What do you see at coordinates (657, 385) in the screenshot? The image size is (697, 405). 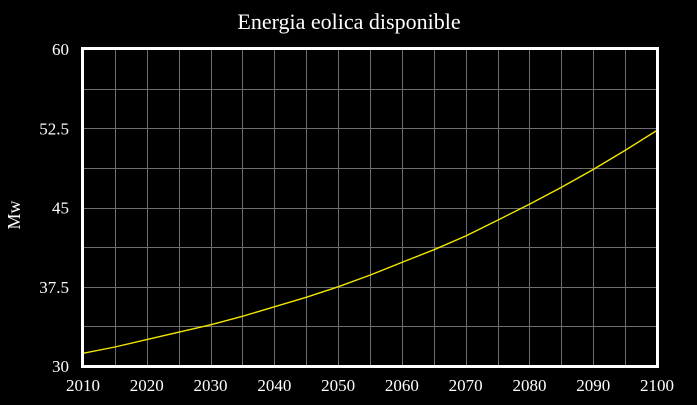 I see `x-tick-label: 2100` at bounding box center [657, 385].